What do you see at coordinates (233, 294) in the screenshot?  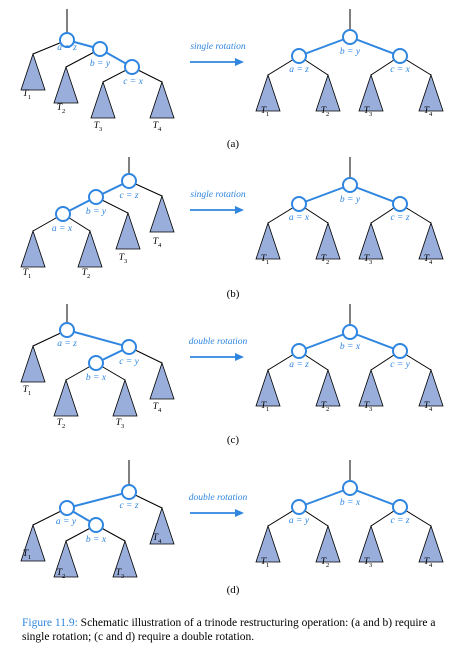 I see `panel-label: (b)` at bounding box center [233, 294].